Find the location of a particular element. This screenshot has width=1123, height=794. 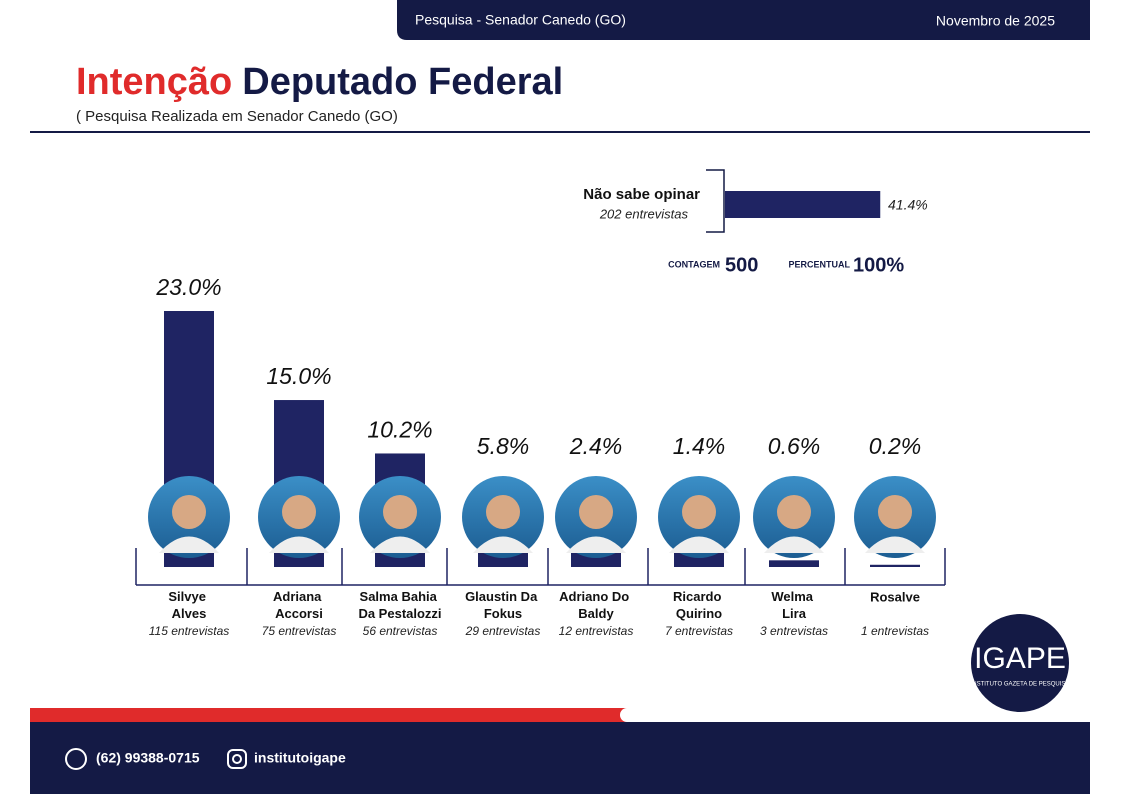

candidate-interviews: 115 entrevistas is located at coordinates (189, 631).